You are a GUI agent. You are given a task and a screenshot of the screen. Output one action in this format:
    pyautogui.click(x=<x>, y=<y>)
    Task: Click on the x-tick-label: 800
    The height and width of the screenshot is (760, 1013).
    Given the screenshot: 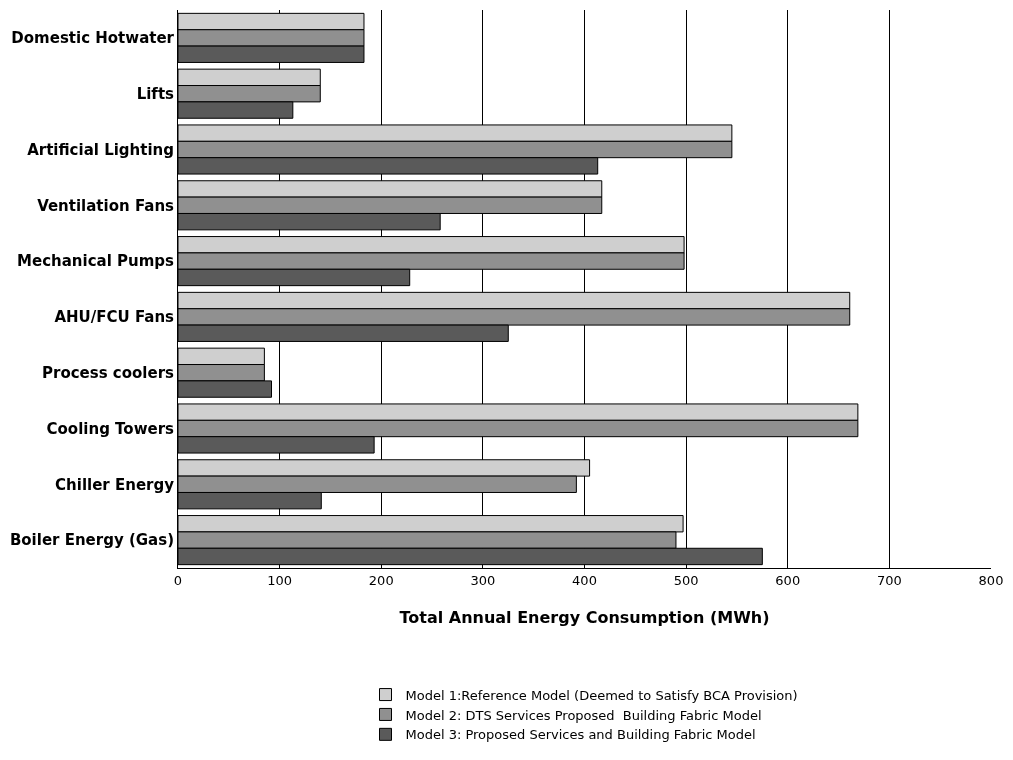 What is the action you would take?
    pyautogui.click(x=991, y=580)
    